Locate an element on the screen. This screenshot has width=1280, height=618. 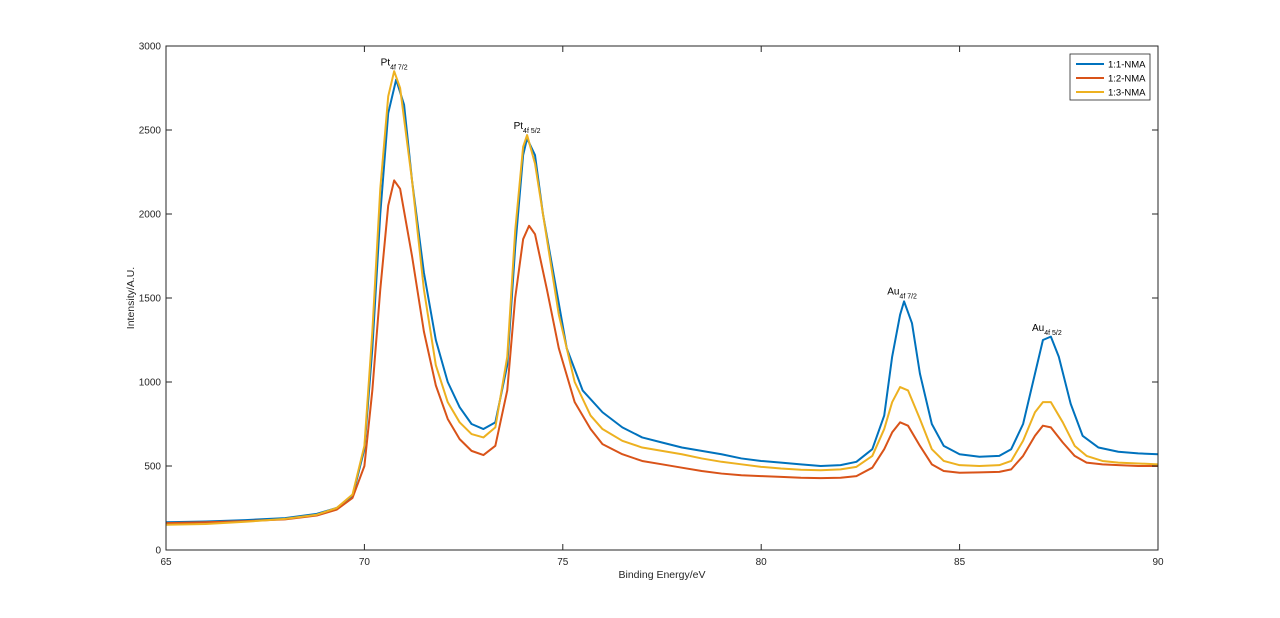
y-tick-label: 500 is located at coordinates (152, 467).